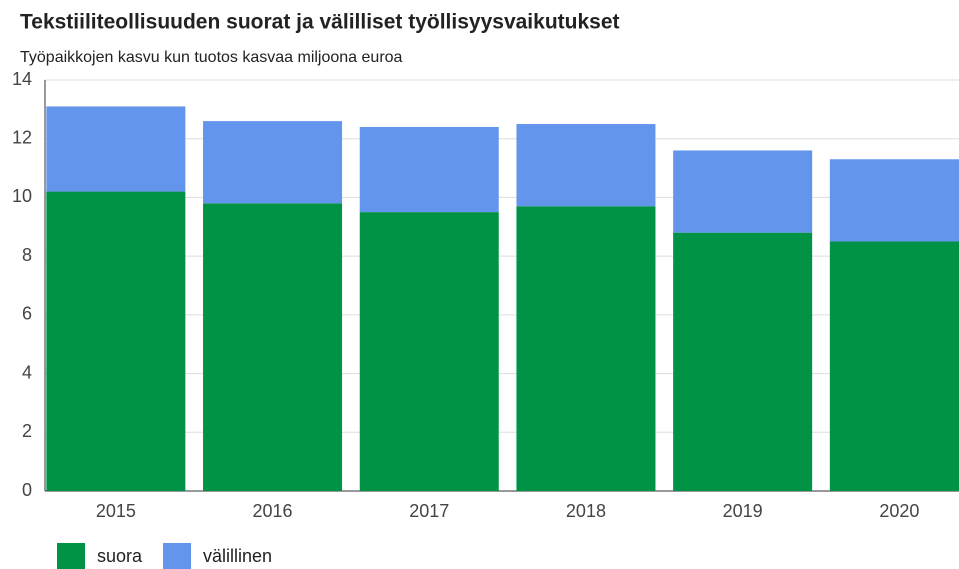 The width and height of the screenshot is (959, 569). What do you see at coordinates (429, 511) in the screenshot?
I see `x-tick-label: 2017` at bounding box center [429, 511].